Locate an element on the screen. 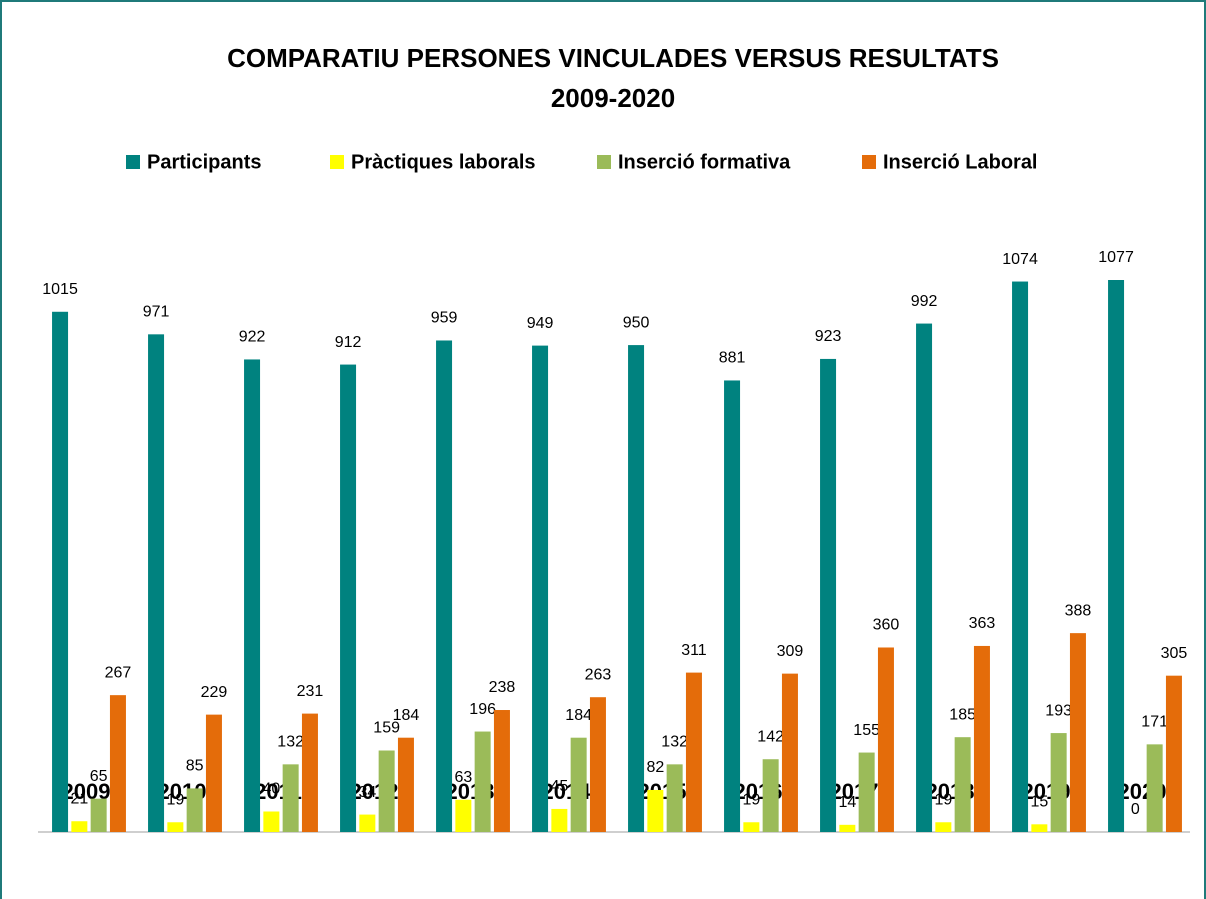 The height and width of the screenshot is (899, 1206). legend-label: Pràctiques laborals is located at coordinates (443, 162).